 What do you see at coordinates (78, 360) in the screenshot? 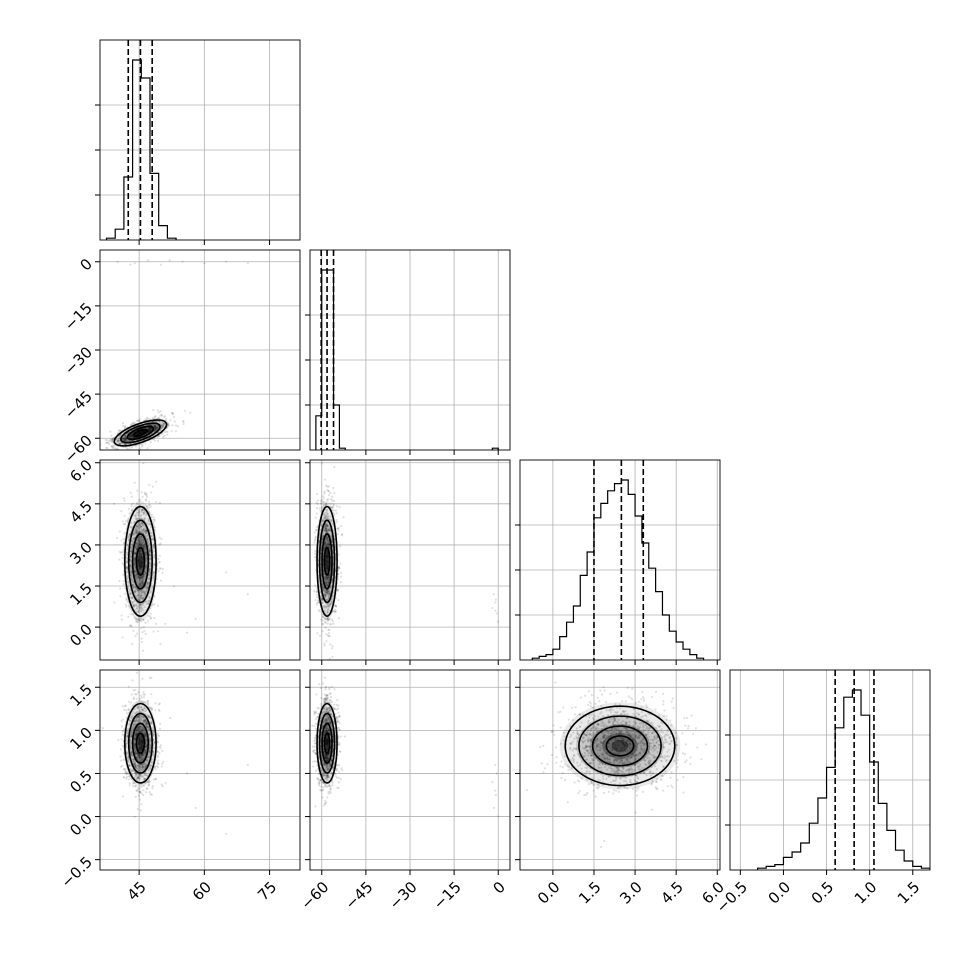
I see `y-tick-label: −30` at bounding box center [78, 360].